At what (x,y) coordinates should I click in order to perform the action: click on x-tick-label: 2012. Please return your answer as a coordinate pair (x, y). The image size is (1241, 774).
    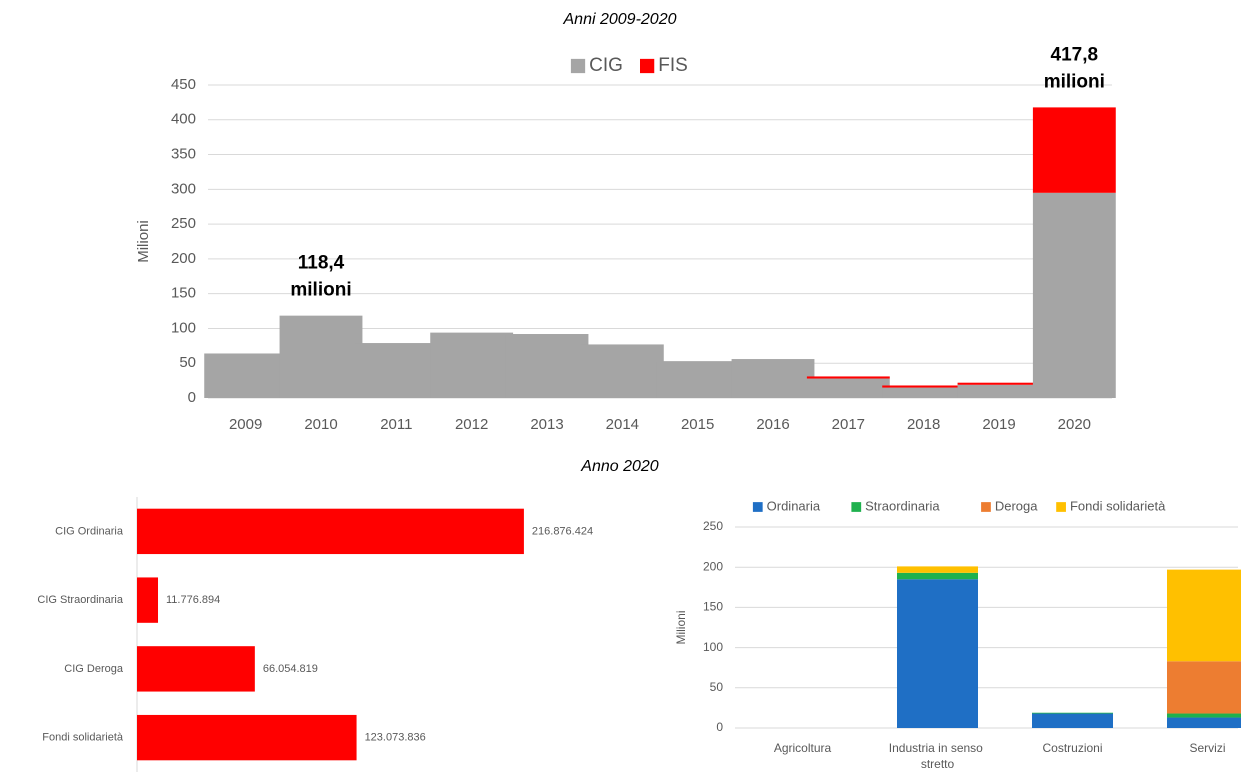
    Looking at the image, I should click on (471, 424).